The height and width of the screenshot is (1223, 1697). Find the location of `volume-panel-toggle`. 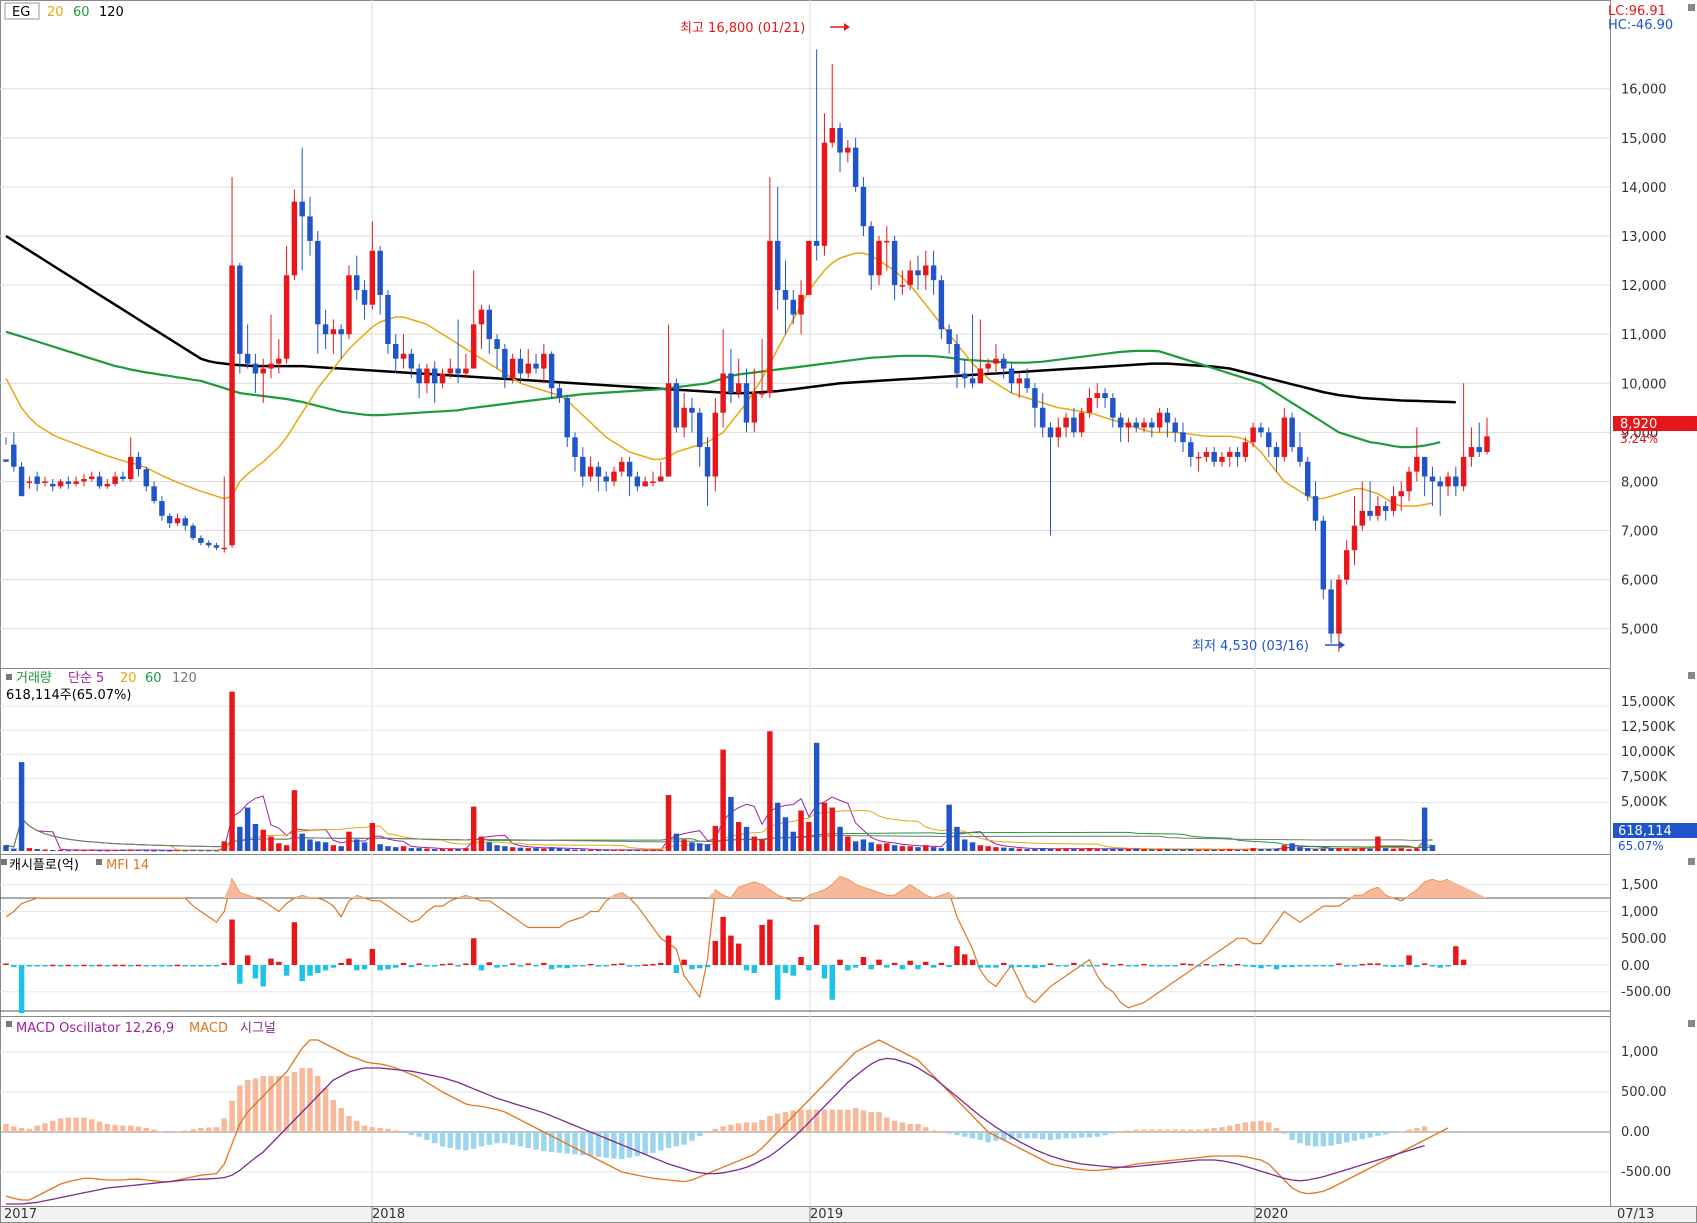

volume-panel-toggle is located at coordinates (9, 677).